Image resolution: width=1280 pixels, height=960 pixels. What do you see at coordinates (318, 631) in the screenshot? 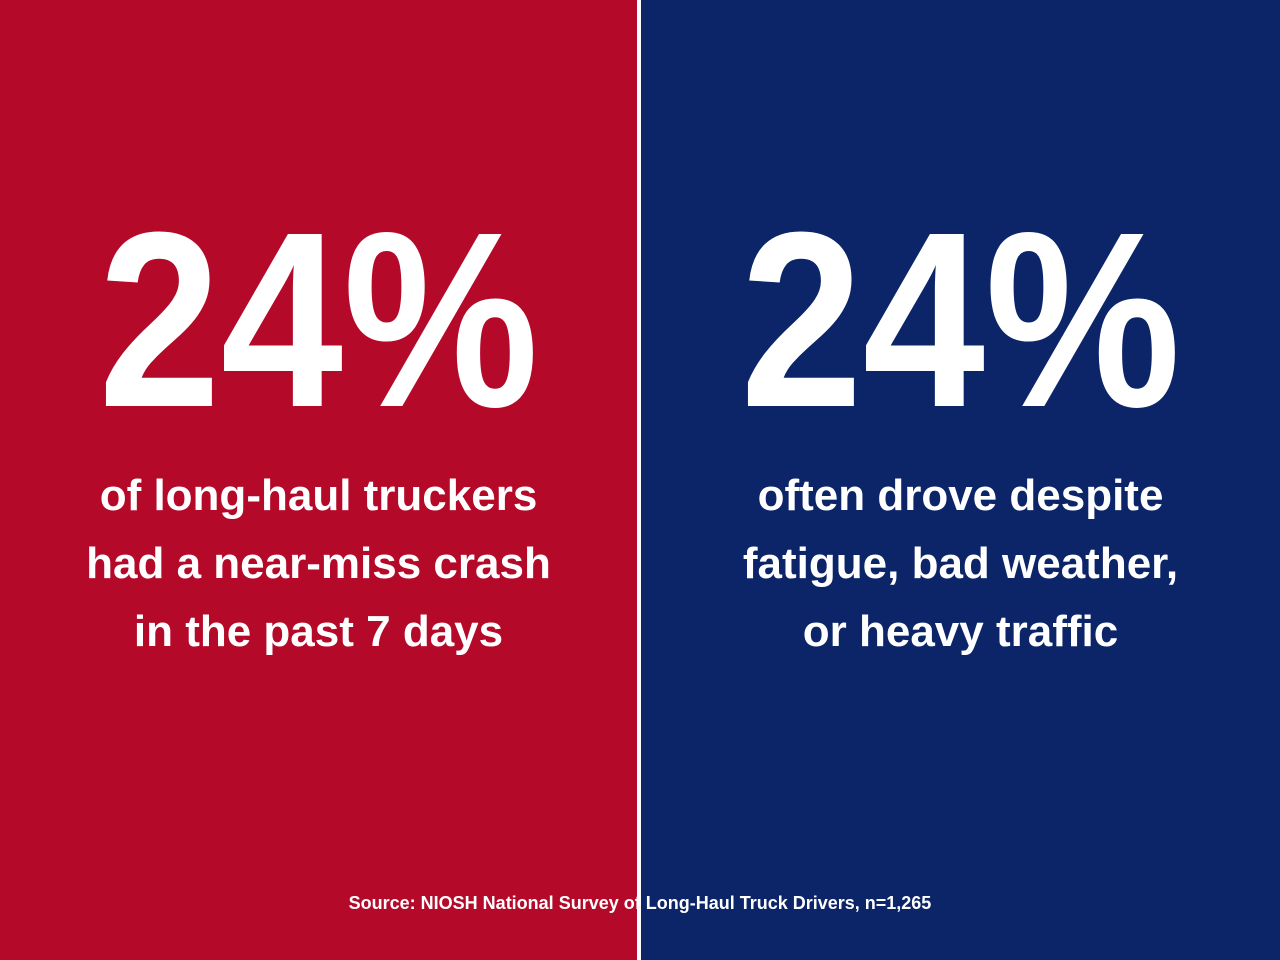
I see `description-line: in the past 7 days` at bounding box center [318, 631].